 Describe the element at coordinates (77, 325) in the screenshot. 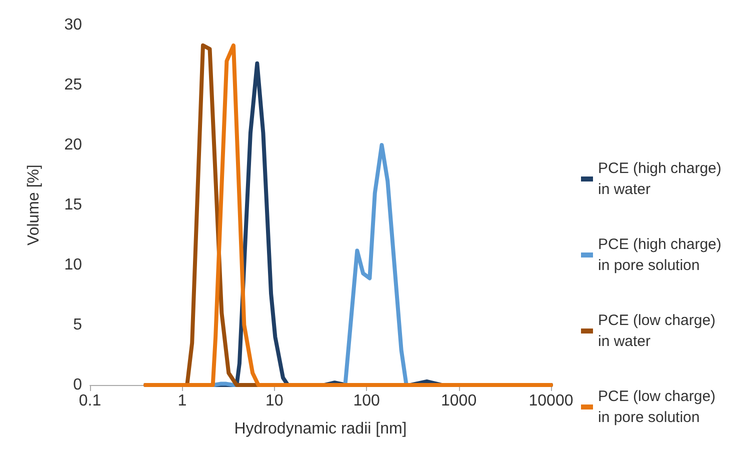

I see `y-tick-label: 5` at that location.